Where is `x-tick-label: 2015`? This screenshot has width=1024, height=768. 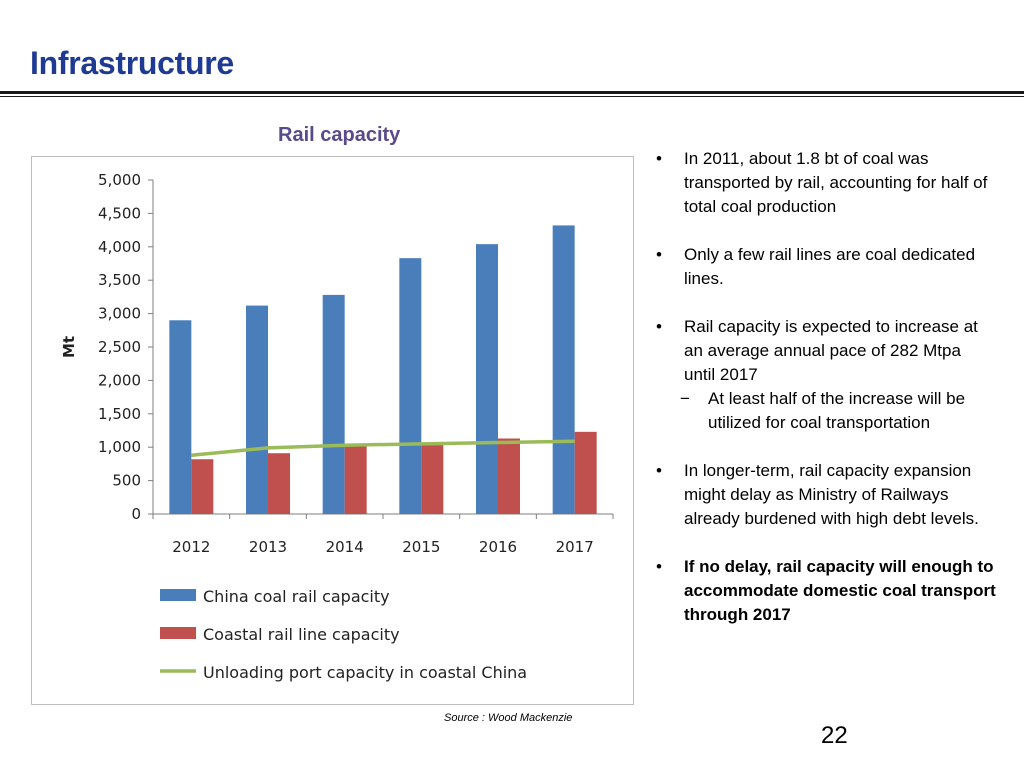
x-tick-label: 2015 is located at coordinates (421, 547).